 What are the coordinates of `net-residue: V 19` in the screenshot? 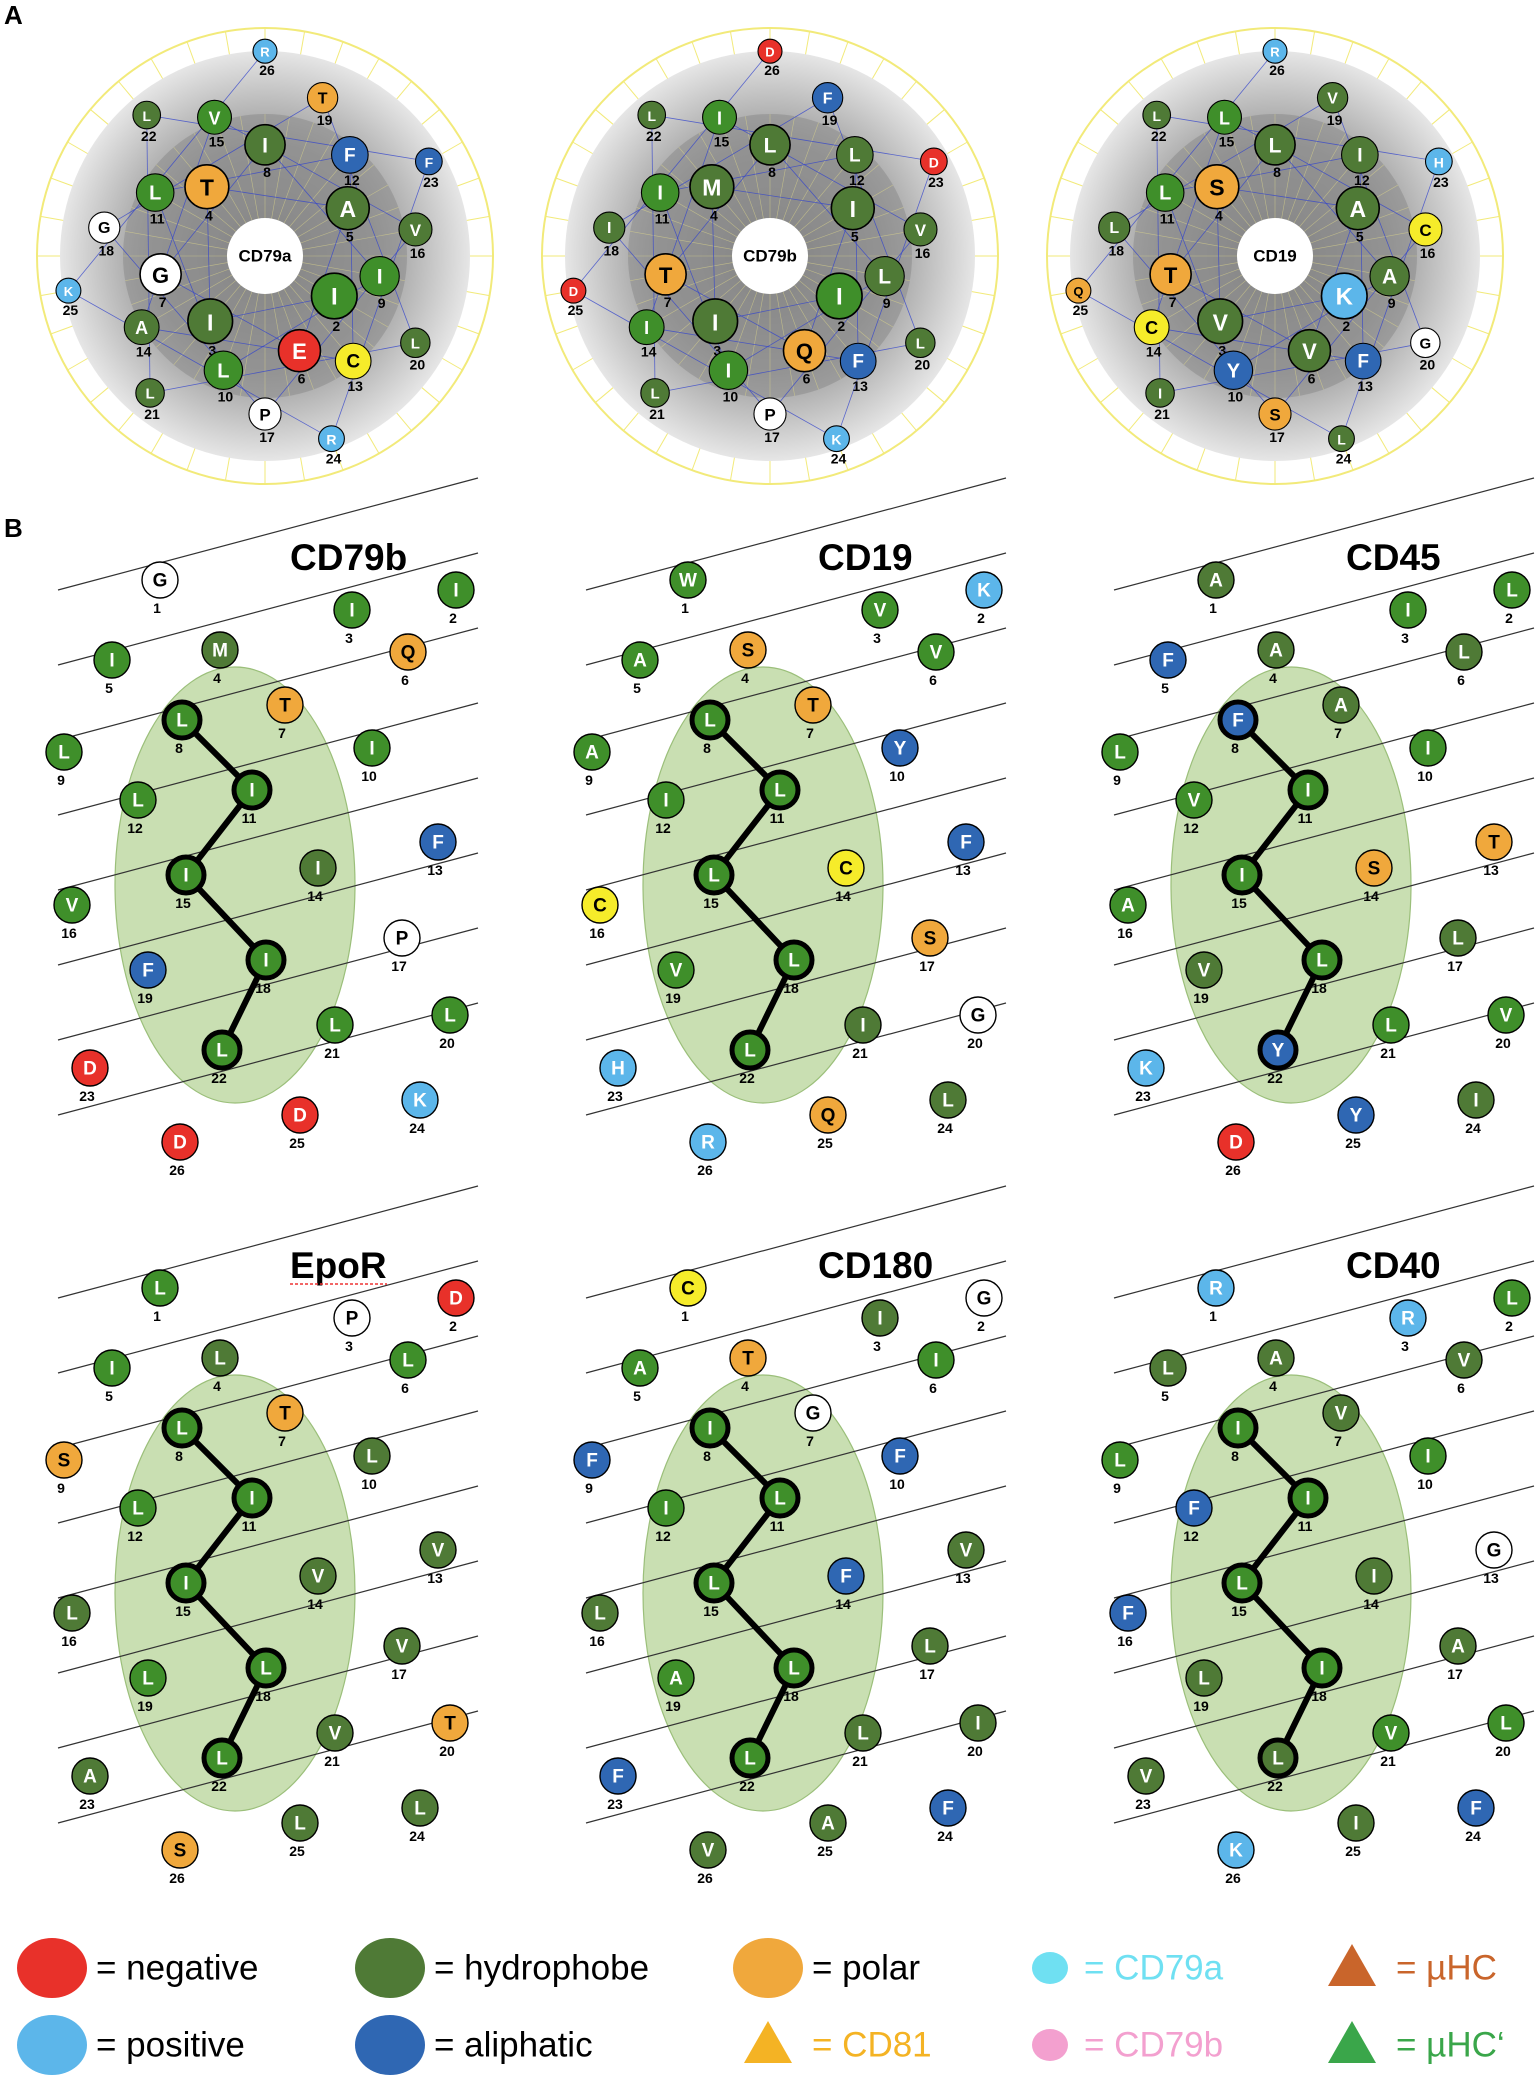 It's located at (676, 978).